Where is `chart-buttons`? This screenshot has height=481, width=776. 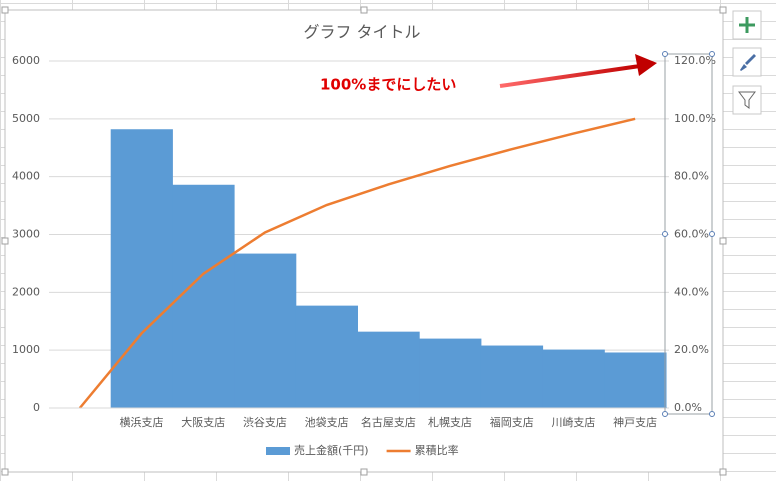
chart-buttons is located at coordinates (747, 62).